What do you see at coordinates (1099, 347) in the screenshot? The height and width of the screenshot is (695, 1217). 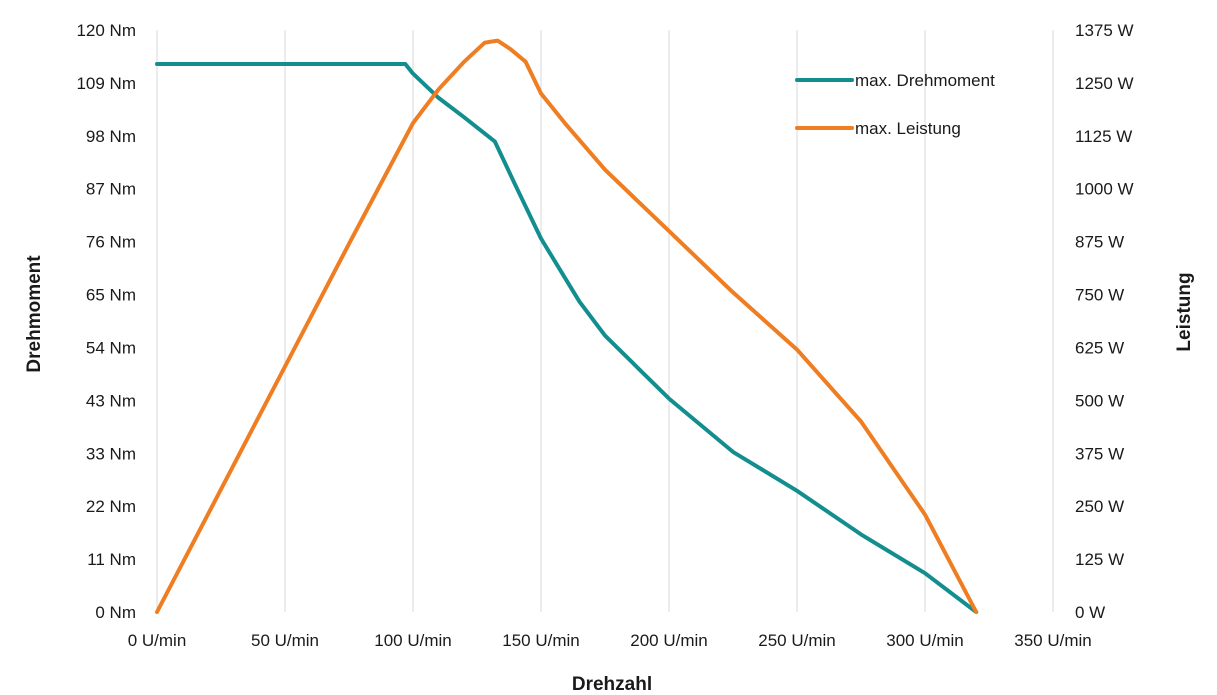 I see `right-y-tick-label: 625 W` at bounding box center [1099, 347].